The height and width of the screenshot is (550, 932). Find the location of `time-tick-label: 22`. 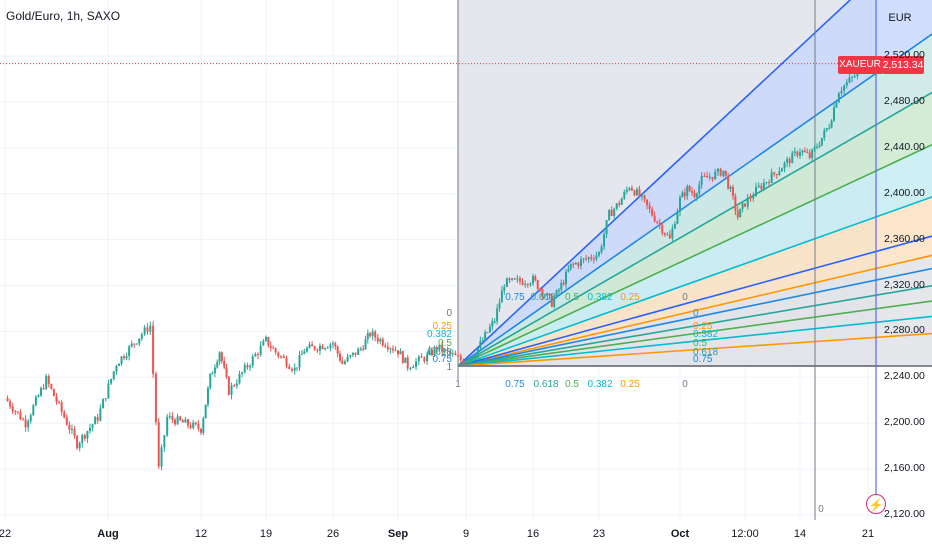

time-tick-label: 22 is located at coordinates (6, 534).